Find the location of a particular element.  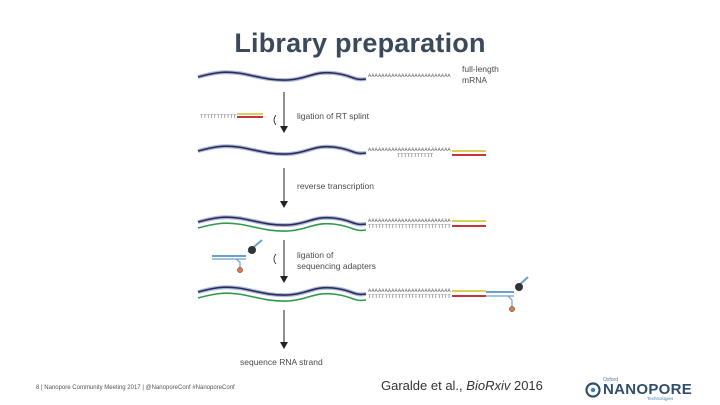

adapter-bound is located at coordinates (490, 294).